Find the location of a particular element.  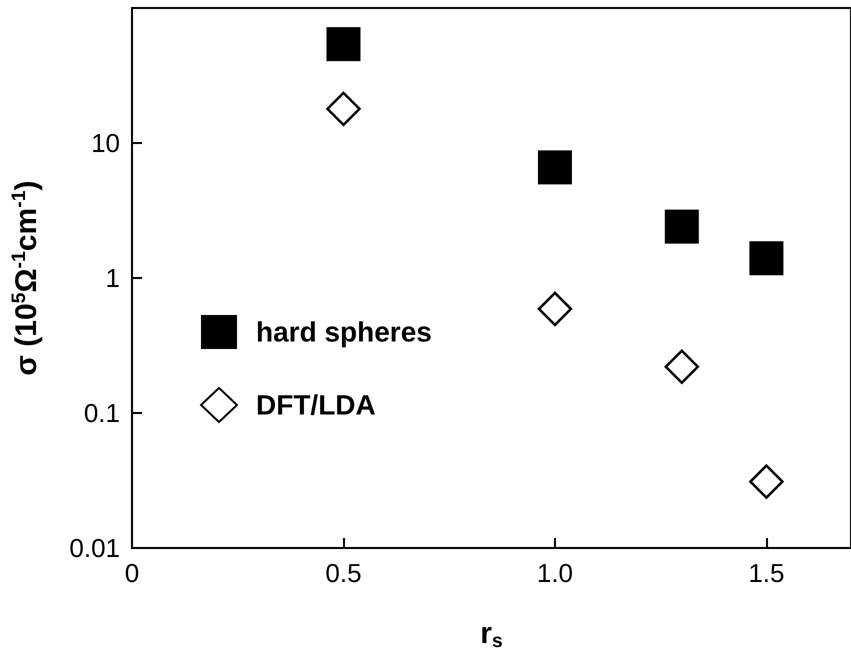

x-tick-label: 0.5 is located at coordinates (343, 573).